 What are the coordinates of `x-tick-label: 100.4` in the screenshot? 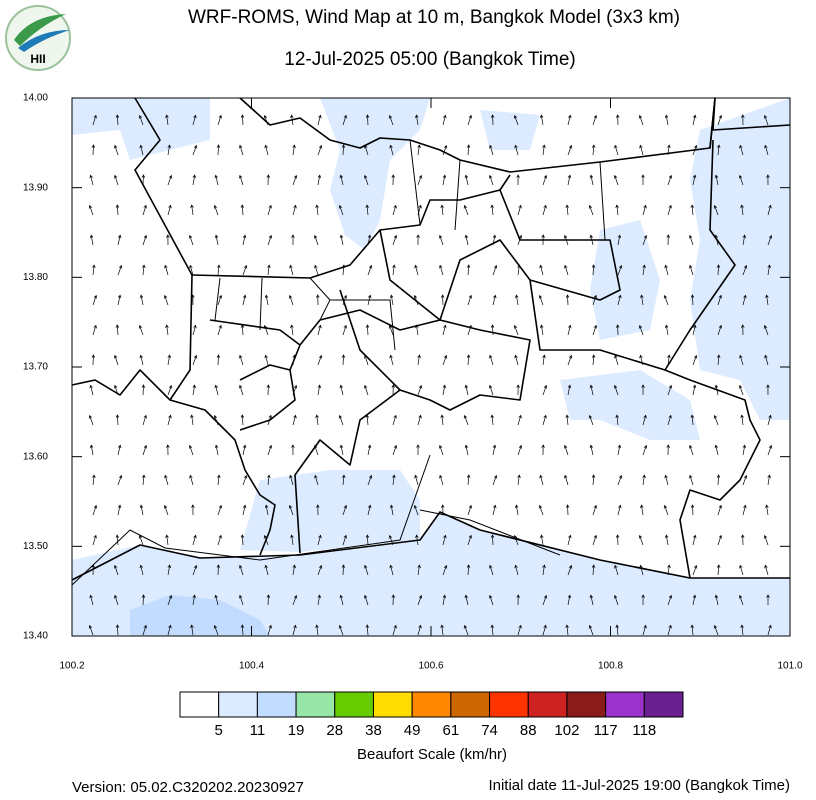 It's located at (251, 666).